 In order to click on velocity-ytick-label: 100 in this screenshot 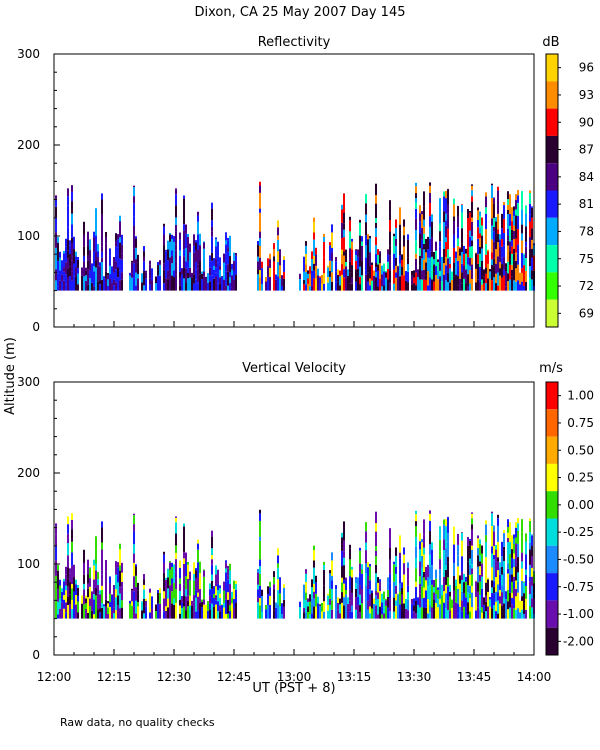, I will do `click(28, 564)`.